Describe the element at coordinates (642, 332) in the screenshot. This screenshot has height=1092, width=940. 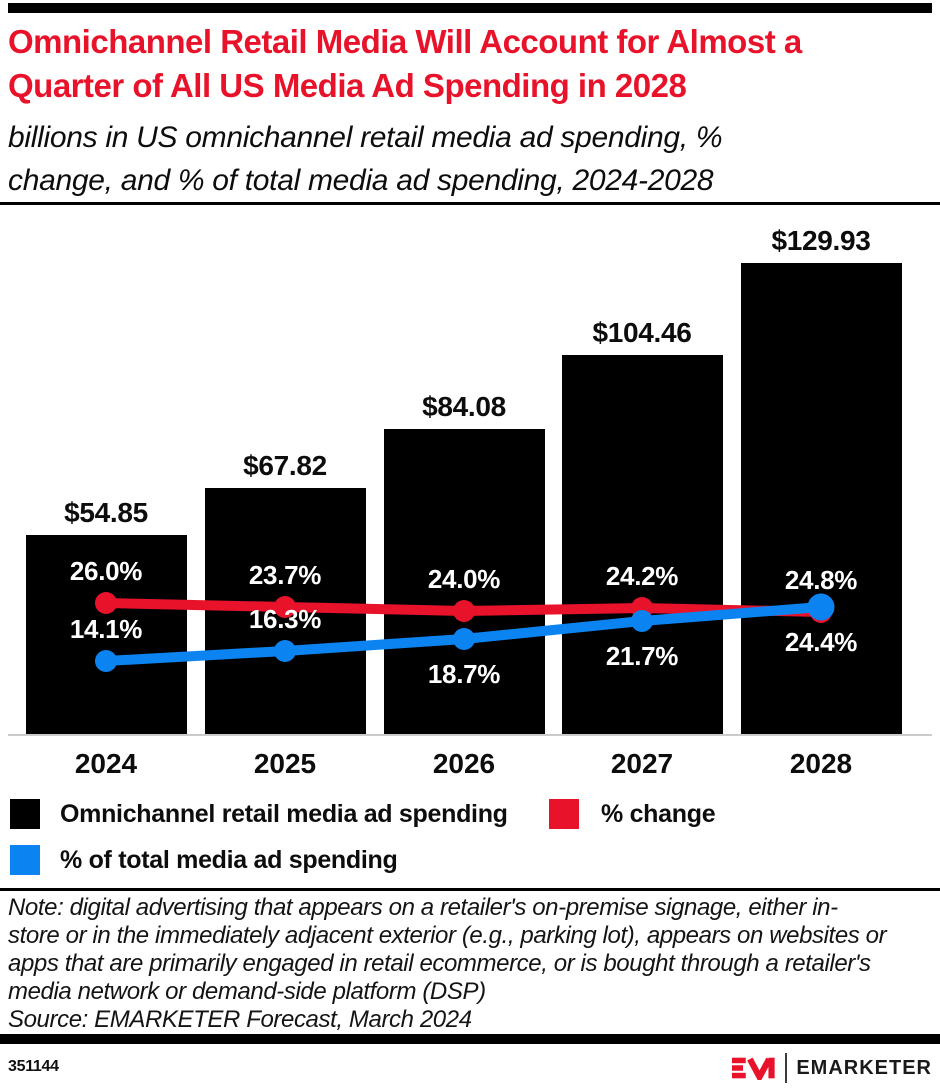
I see `bar-value-label-2027: $104.46` at that location.